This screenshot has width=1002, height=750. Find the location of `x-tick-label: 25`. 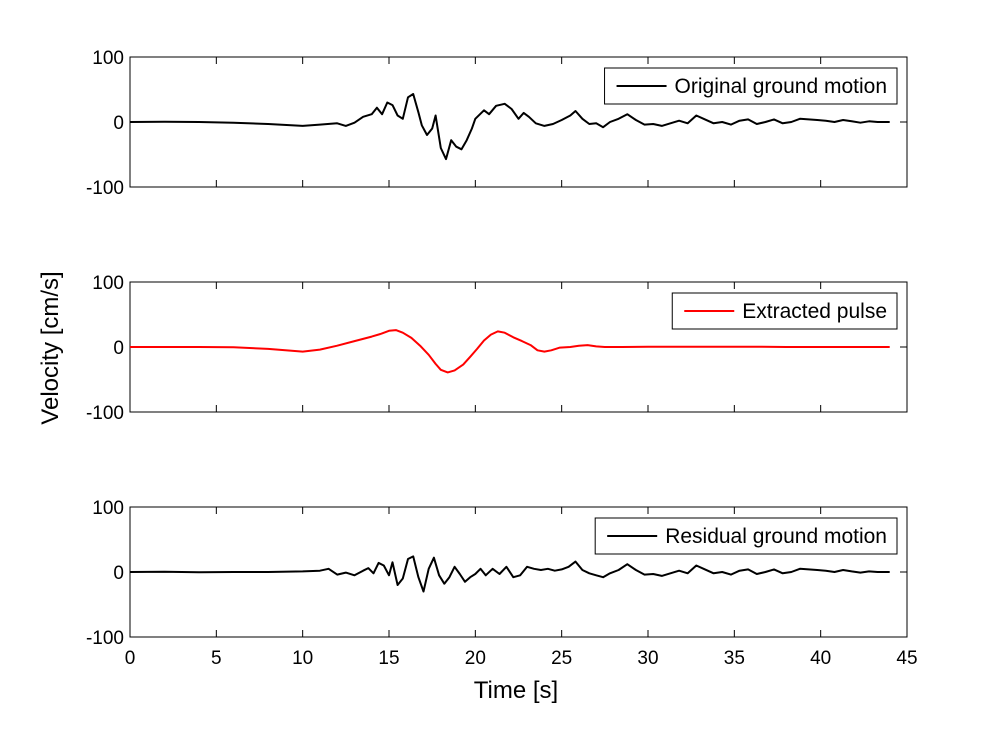

x-tick-label: 25 is located at coordinates (561, 658).